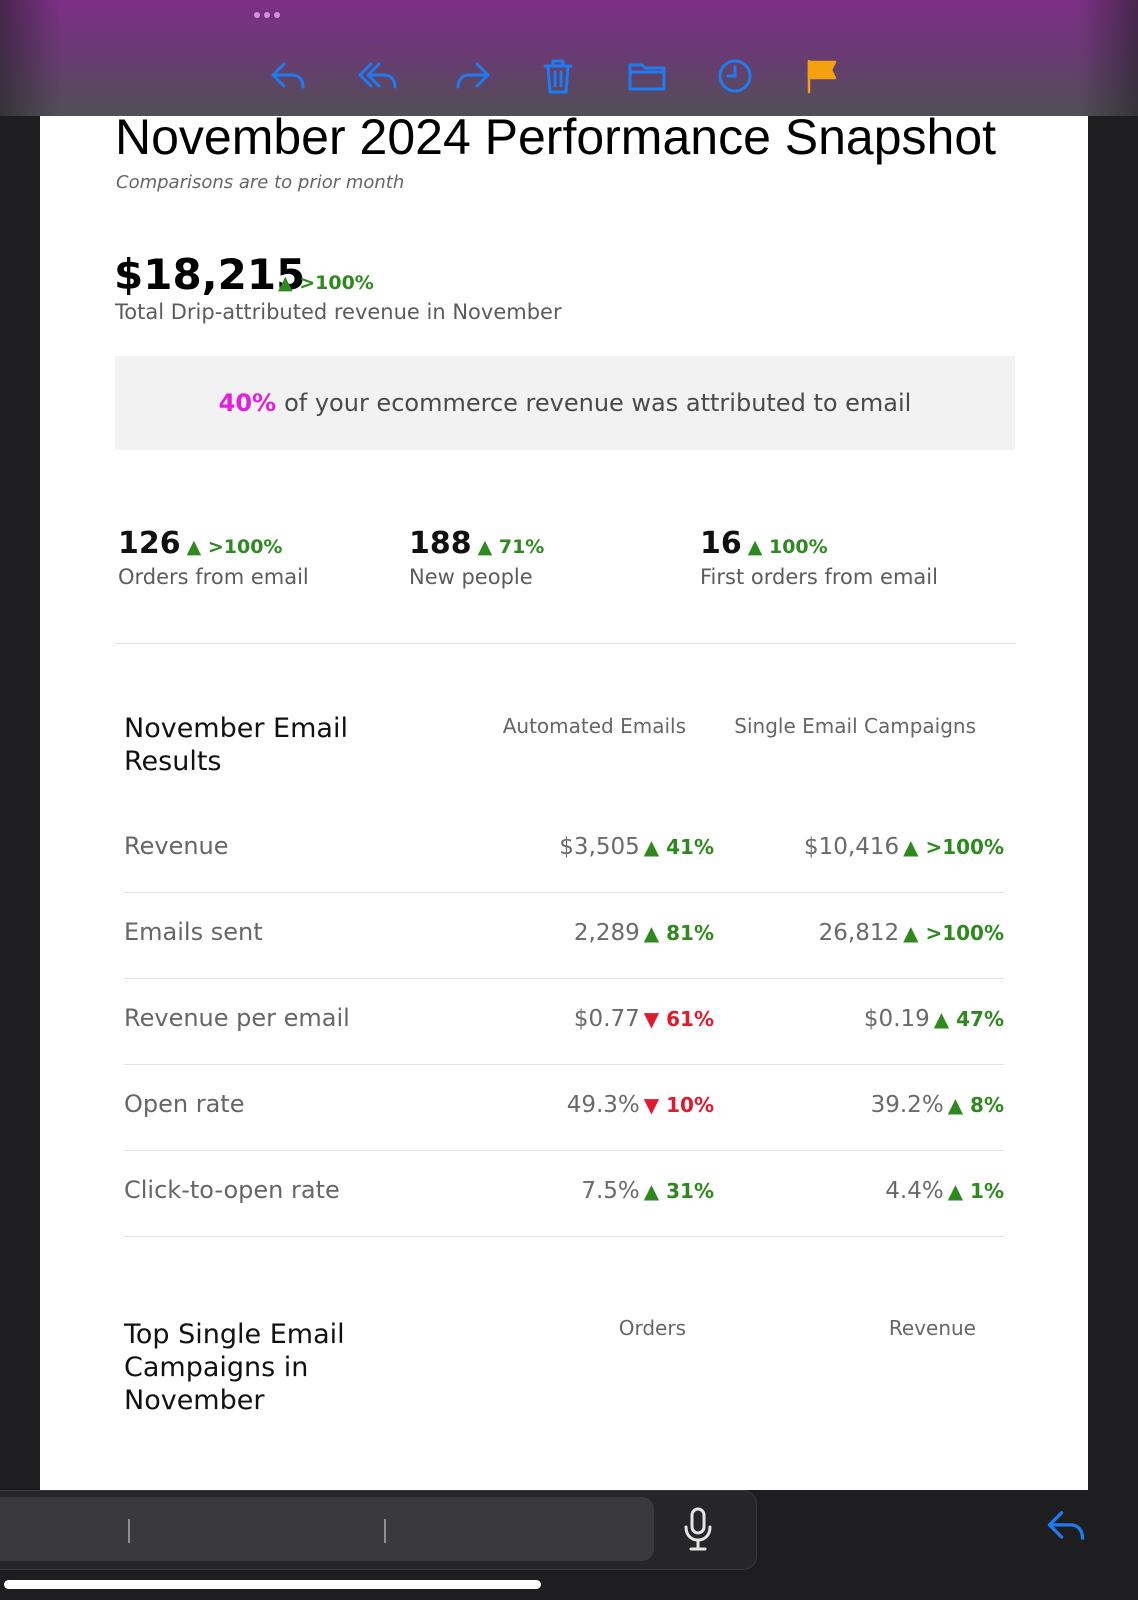 The height and width of the screenshot is (1600, 1138). What do you see at coordinates (564, 1107) in the screenshot?
I see `table-row: Open rate 49.3% ▼ 10% 39.2% ▲ 8%` at bounding box center [564, 1107].